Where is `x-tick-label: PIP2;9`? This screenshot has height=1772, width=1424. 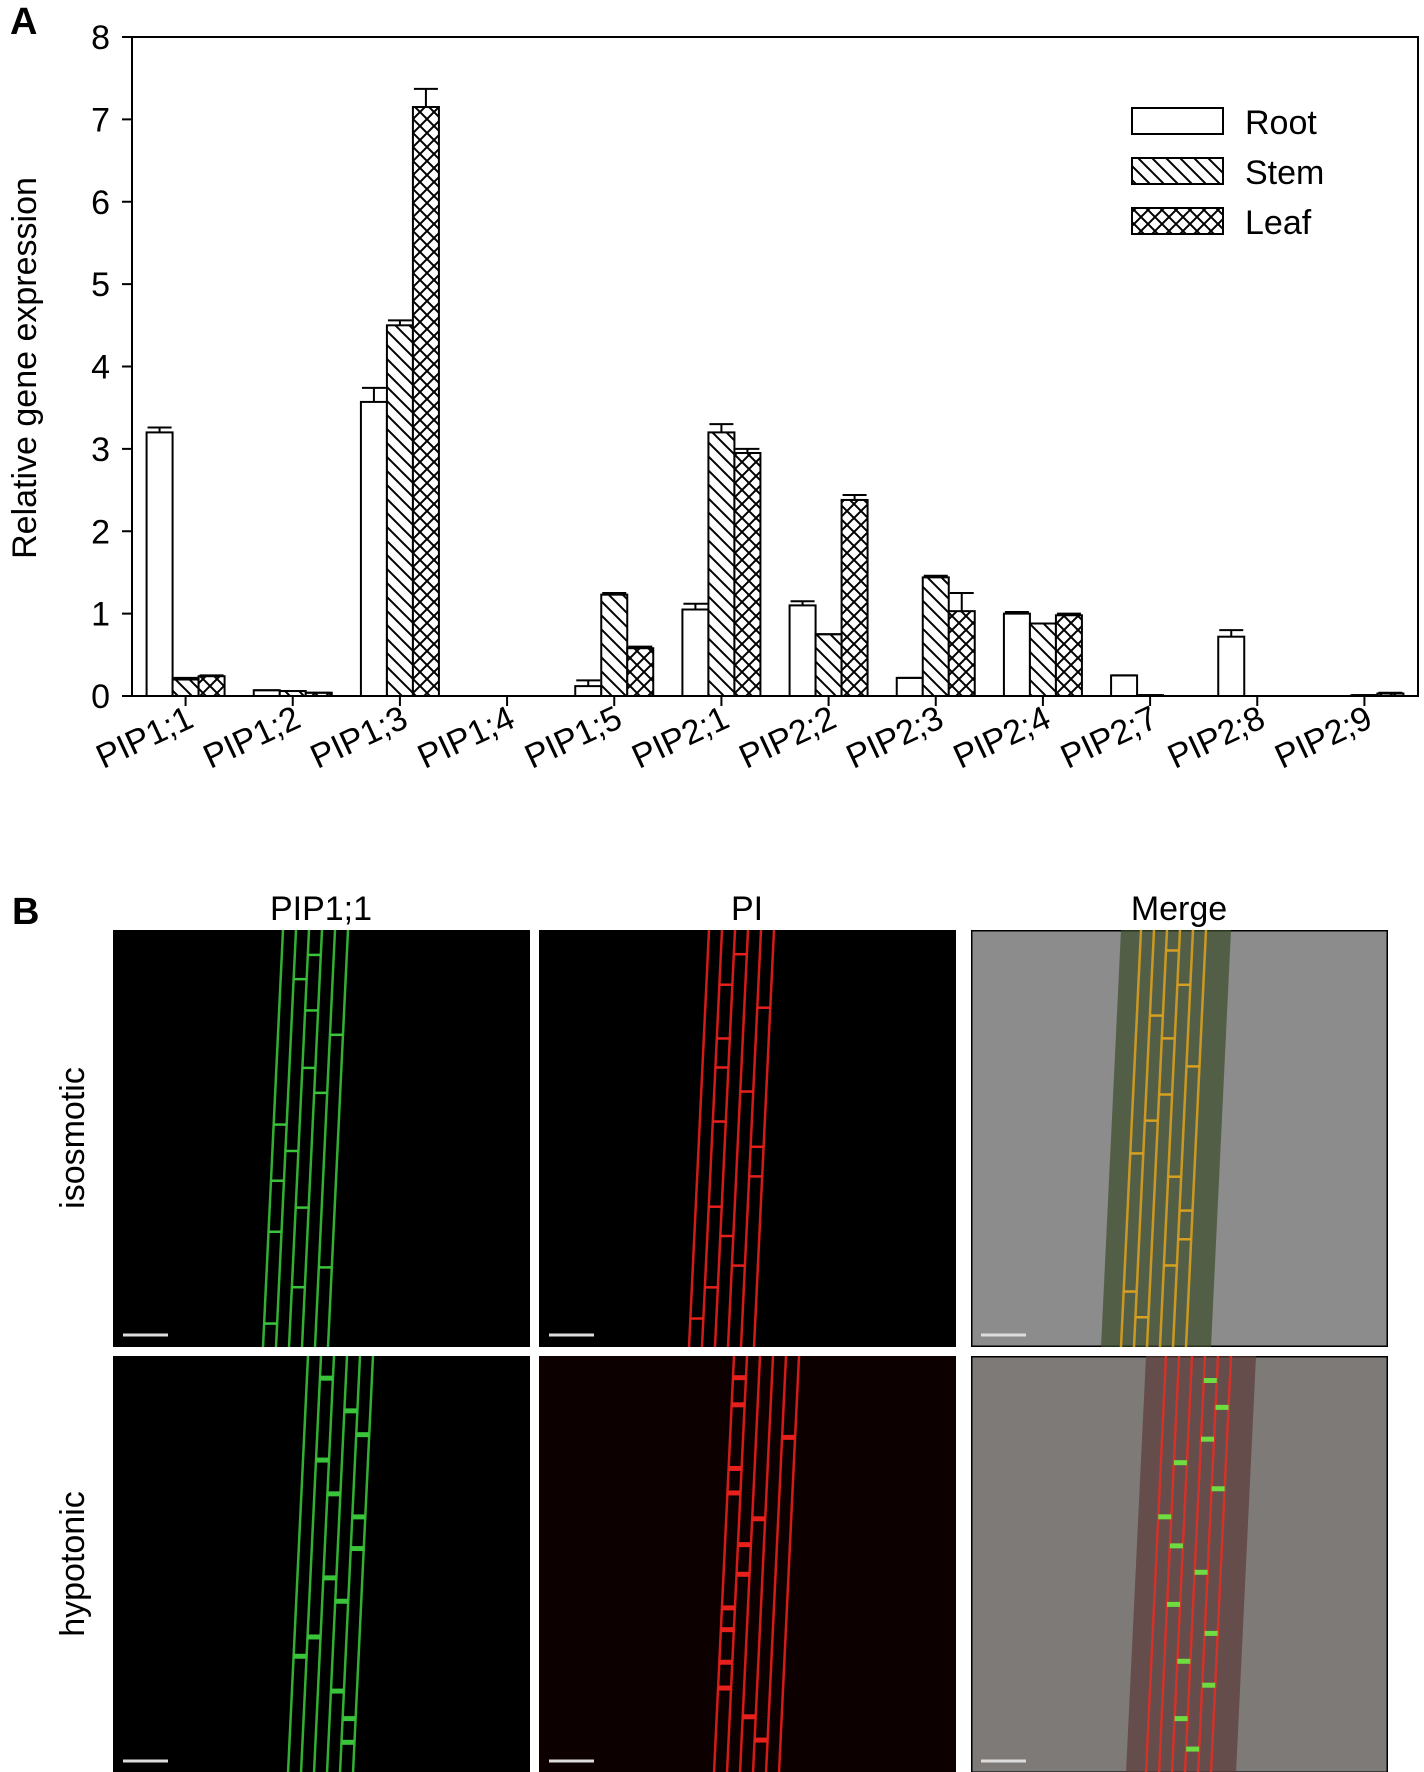 x-tick-label: PIP2;9 is located at coordinates (1323, 738).